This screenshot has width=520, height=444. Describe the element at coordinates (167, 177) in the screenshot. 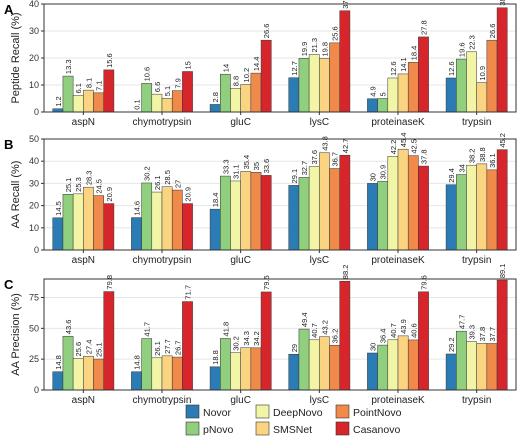

I see `bar-value-label: 28.5` at that location.